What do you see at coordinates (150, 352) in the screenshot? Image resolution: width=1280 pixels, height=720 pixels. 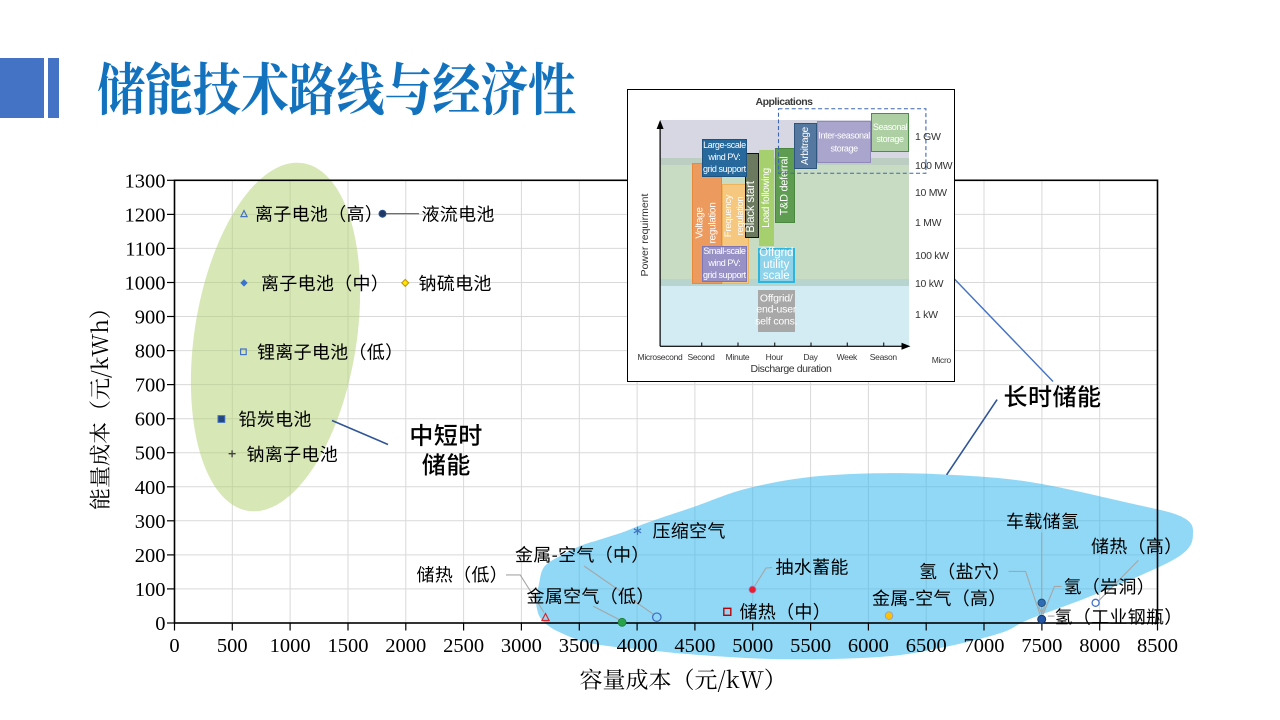 I see `svg-text: 800` at bounding box center [150, 352].